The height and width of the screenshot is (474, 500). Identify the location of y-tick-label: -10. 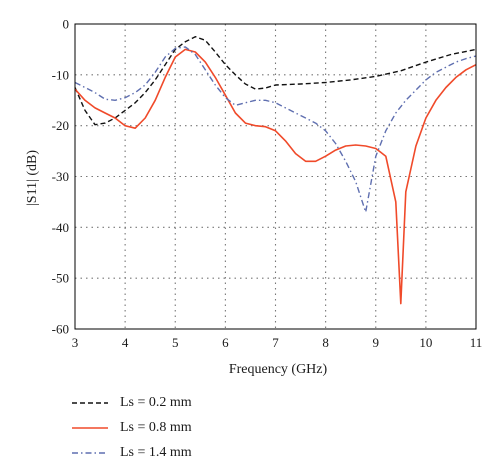
(60, 74).